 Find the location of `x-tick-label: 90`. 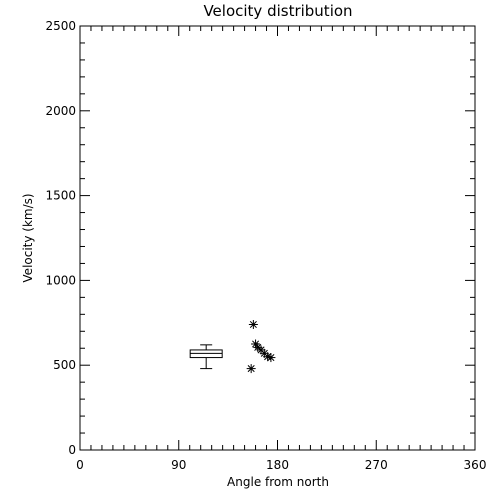

x-tick-label: 90 is located at coordinates (178, 465).